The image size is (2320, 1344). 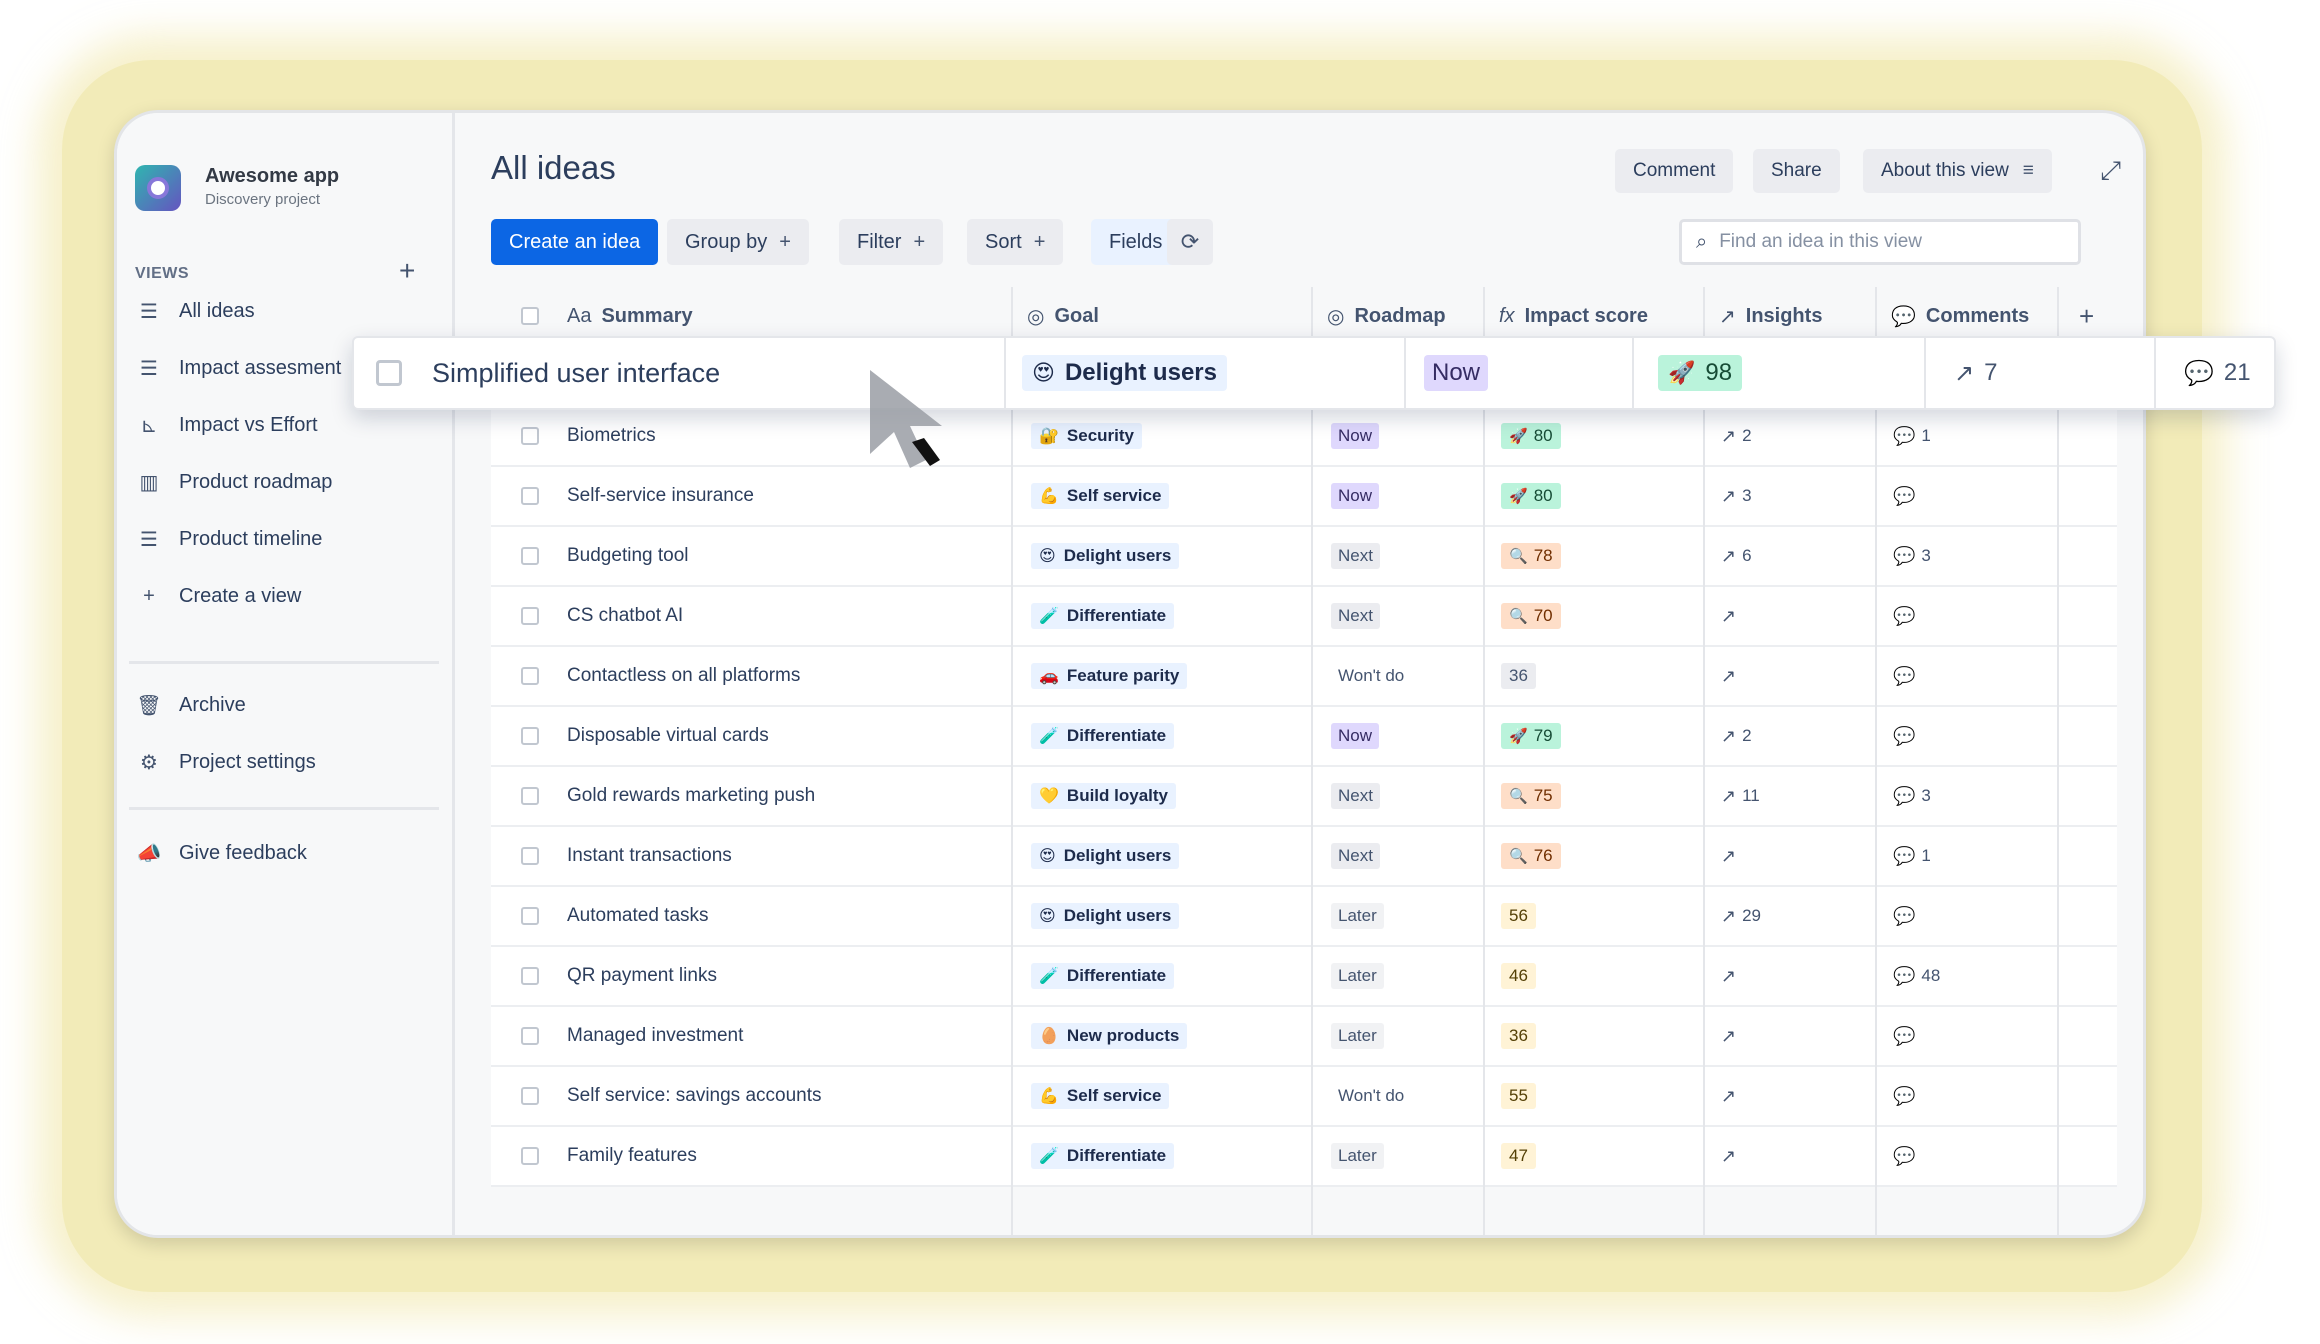 What do you see at coordinates (1109, 1036) in the screenshot?
I see `goal-cell: 🥚 New products` at bounding box center [1109, 1036].